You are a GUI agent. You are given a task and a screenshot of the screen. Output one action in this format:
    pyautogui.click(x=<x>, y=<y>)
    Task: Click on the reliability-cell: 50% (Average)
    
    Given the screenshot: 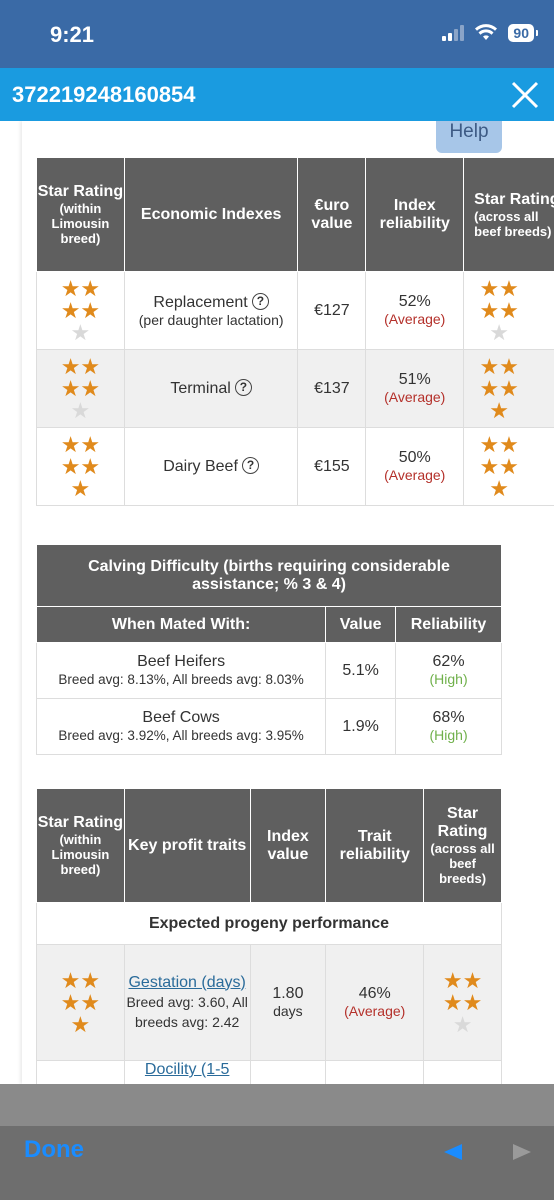 What is the action you would take?
    pyautogui.click(x=415, y=466)
    